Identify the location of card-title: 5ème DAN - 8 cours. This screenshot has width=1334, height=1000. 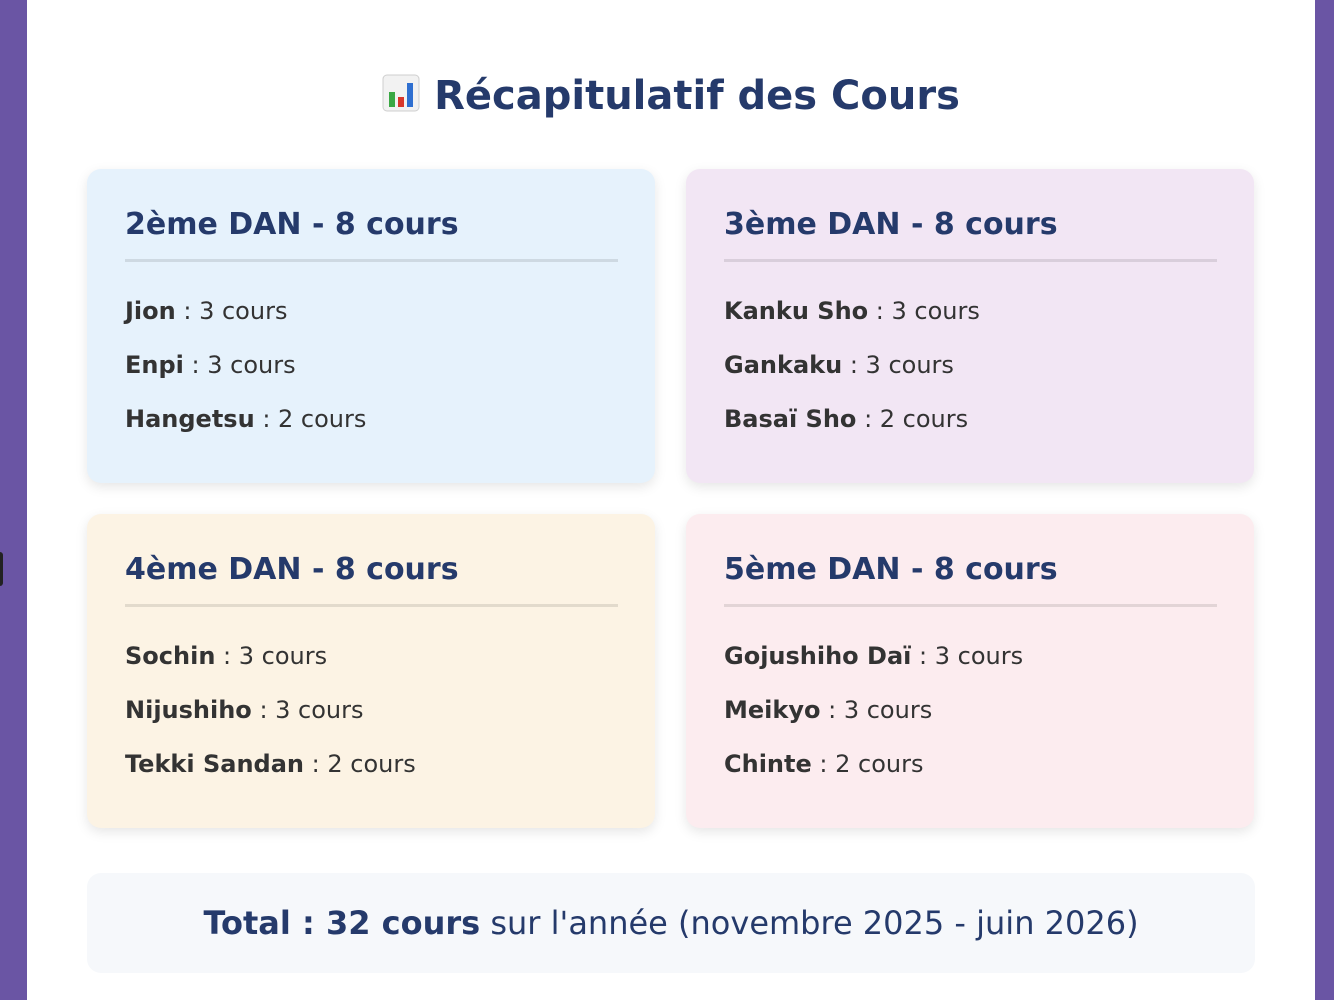
(970, 578).